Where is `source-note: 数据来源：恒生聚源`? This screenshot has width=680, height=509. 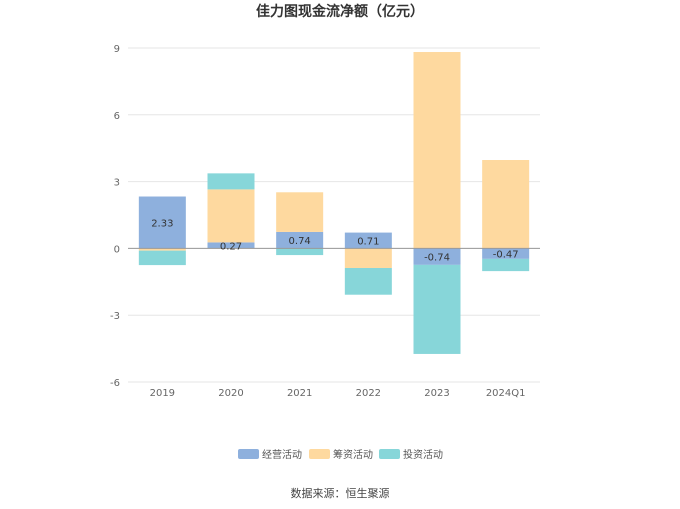
source-note: 数据来源：恒生聚源 is located at coordinates (340, 493).